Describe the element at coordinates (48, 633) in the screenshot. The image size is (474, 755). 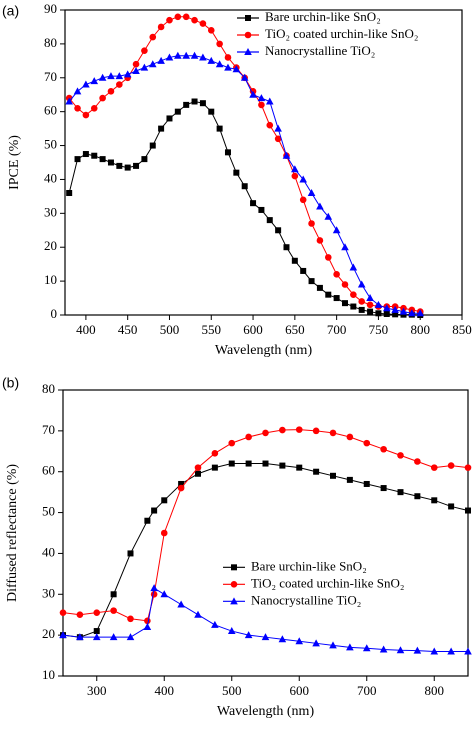
I see `y-tick-label: 20` at that location.